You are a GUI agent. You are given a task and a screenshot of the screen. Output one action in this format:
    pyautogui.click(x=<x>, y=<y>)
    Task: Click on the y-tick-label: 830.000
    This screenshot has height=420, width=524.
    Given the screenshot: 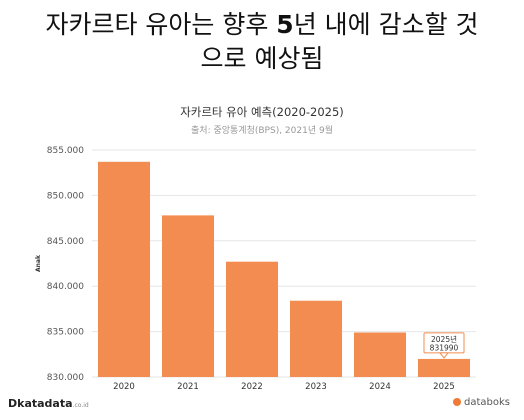 What is the action you would take?
    pyautogui.click(x=65, y=378)
    